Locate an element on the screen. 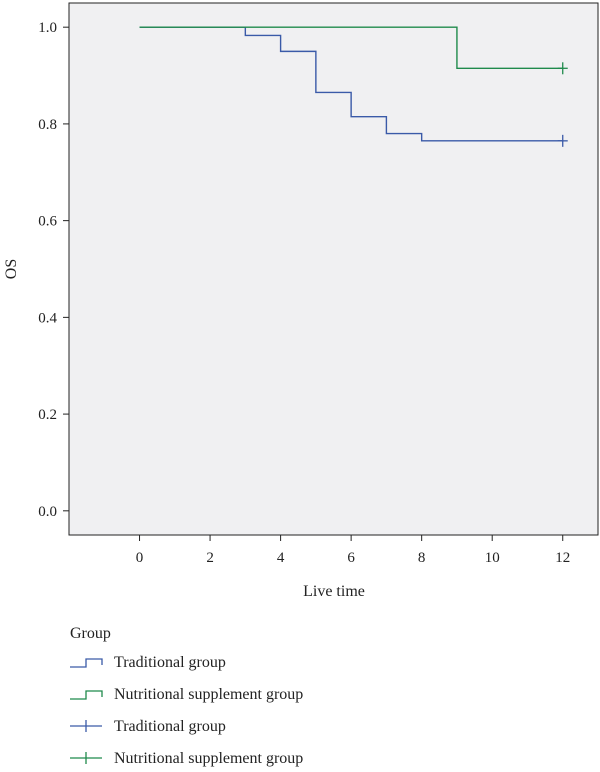 Image resolution: width=600 pixels, height=772 pixels. legend-title: Group is located at coordinates (90, 633).